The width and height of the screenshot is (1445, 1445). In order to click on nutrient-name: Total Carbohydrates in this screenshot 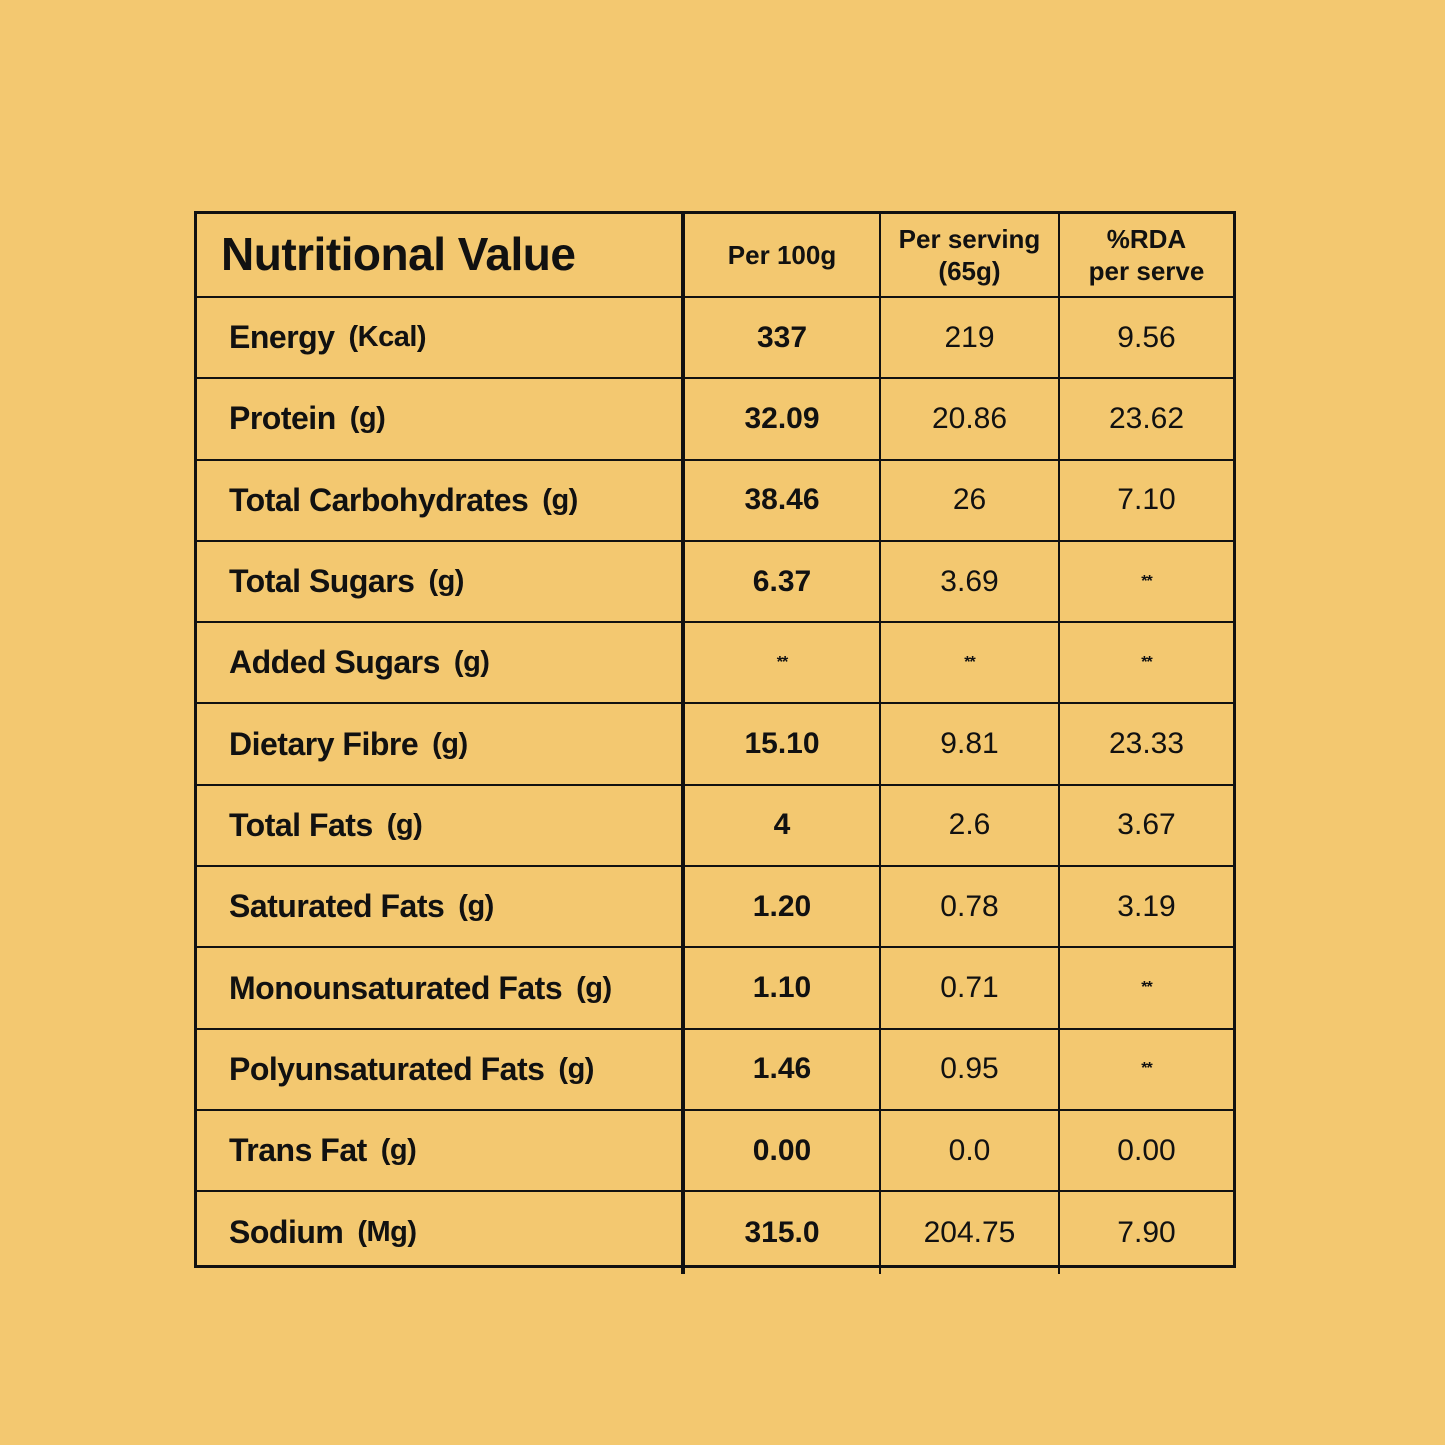, I will do `click(379, 499)`.